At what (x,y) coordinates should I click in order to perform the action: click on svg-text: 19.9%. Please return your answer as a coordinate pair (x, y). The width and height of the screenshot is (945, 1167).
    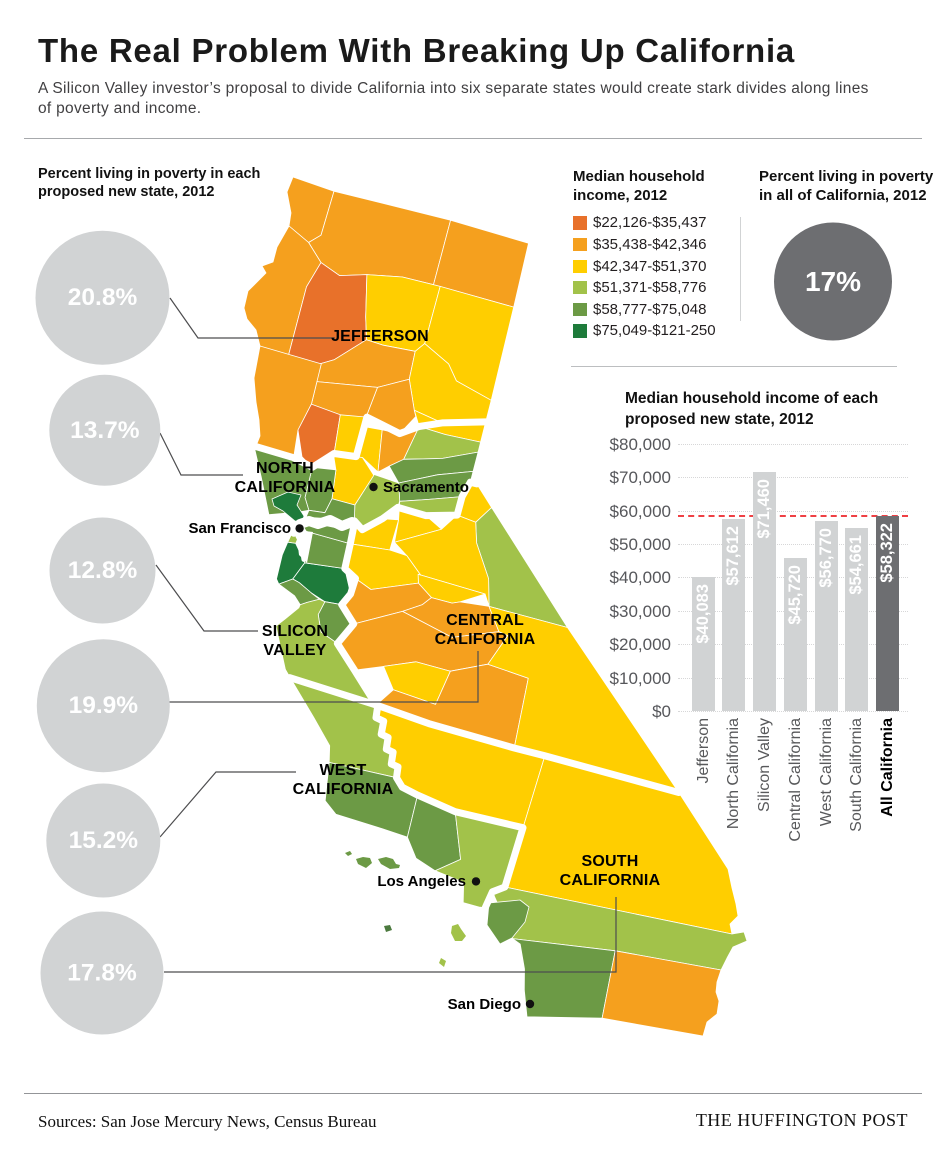
    Looking at the image, I should click on (104, 705).